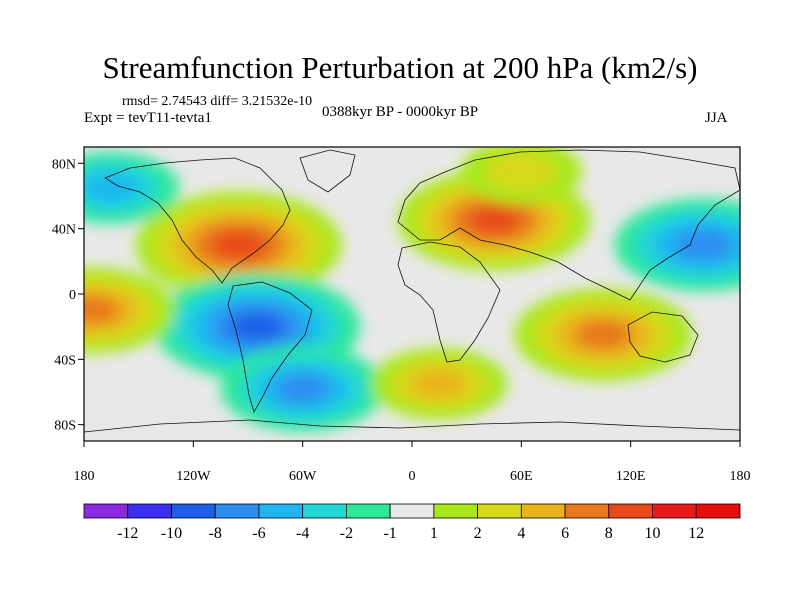  Describe the element at coordinates (521, 533) in the screenshot. I see `colorbar-label: 4` at that location.